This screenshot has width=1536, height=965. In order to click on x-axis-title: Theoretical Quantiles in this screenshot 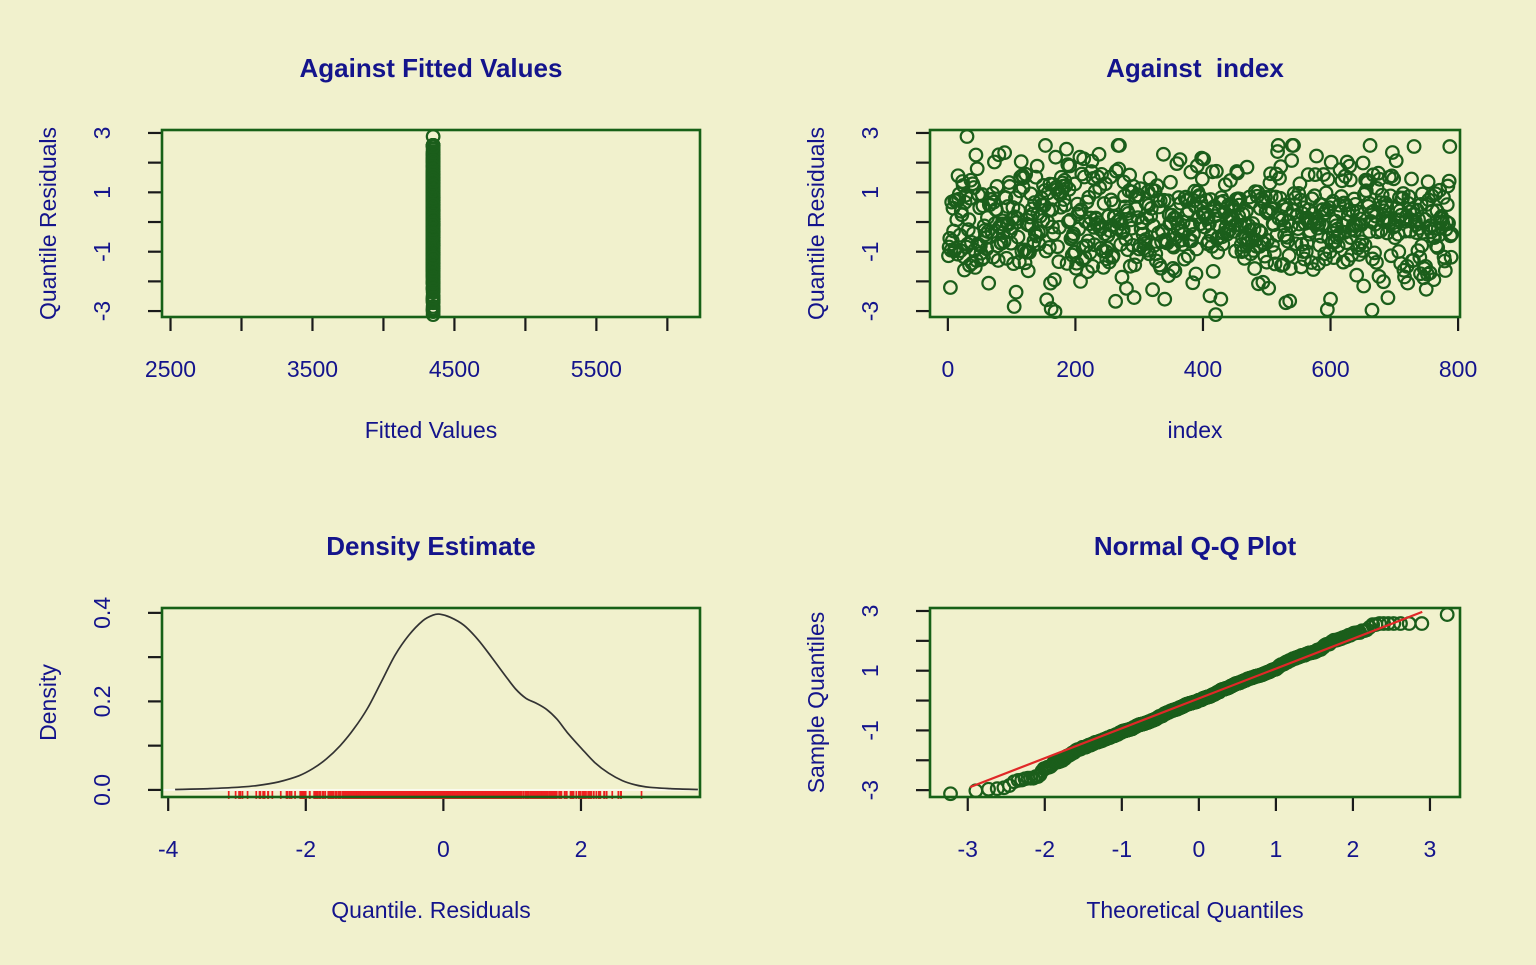, I will do `click(1194, 910)`.